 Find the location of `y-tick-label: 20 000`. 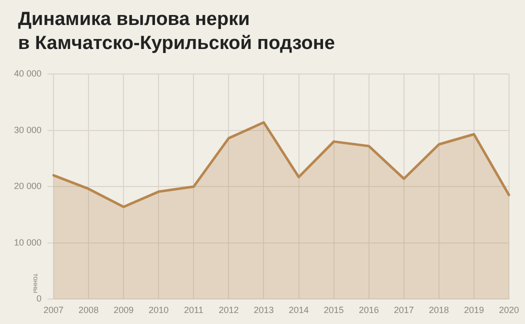

y-tick-label: 20 000 is located at coordinates (28, 186).